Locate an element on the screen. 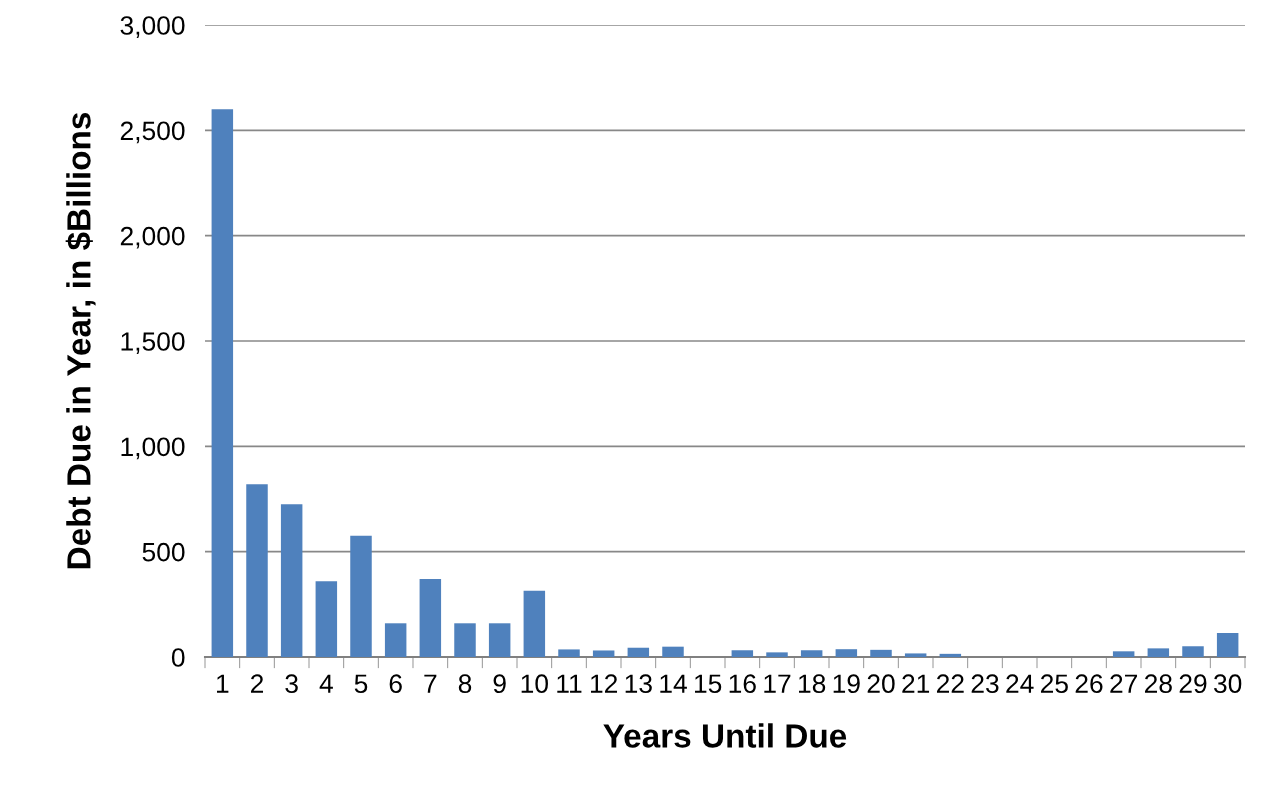 The width and height of the screenshot is (1262, 803). y-tick-label: 1,000 is located at coordinates (153, 448).